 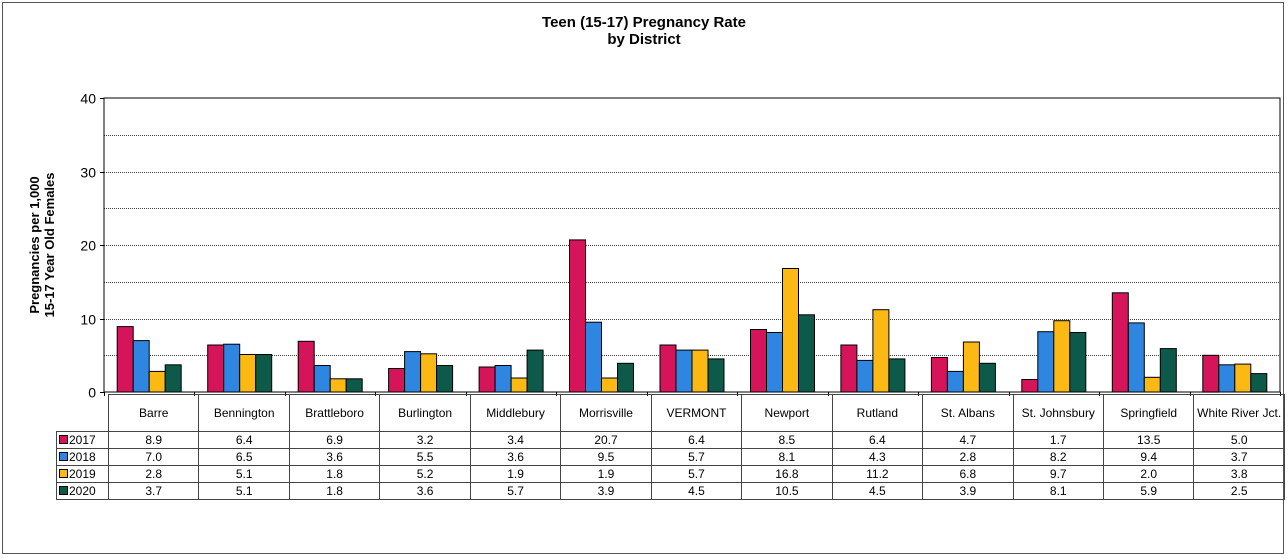 What do you see at coordinates (515, 474) in the screenshot?
I see `data-label: 1.9` at bounding box center [515, 474].